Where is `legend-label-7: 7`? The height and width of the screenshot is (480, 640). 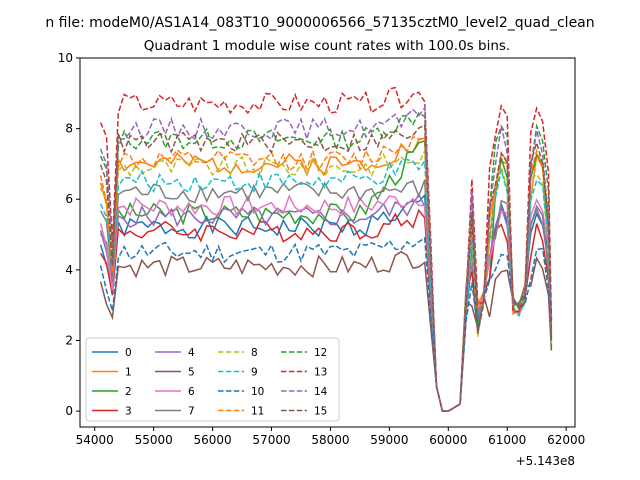 legend-label-7: 7 is located at coordinates (191, 412).